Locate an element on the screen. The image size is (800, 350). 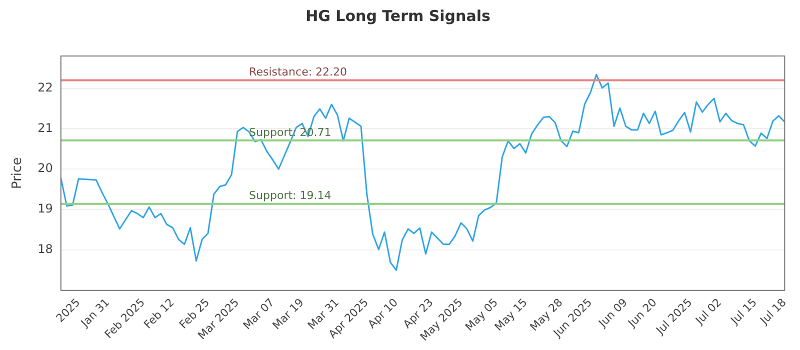
y-axis-title: Price is located at coordinates (18, 173).